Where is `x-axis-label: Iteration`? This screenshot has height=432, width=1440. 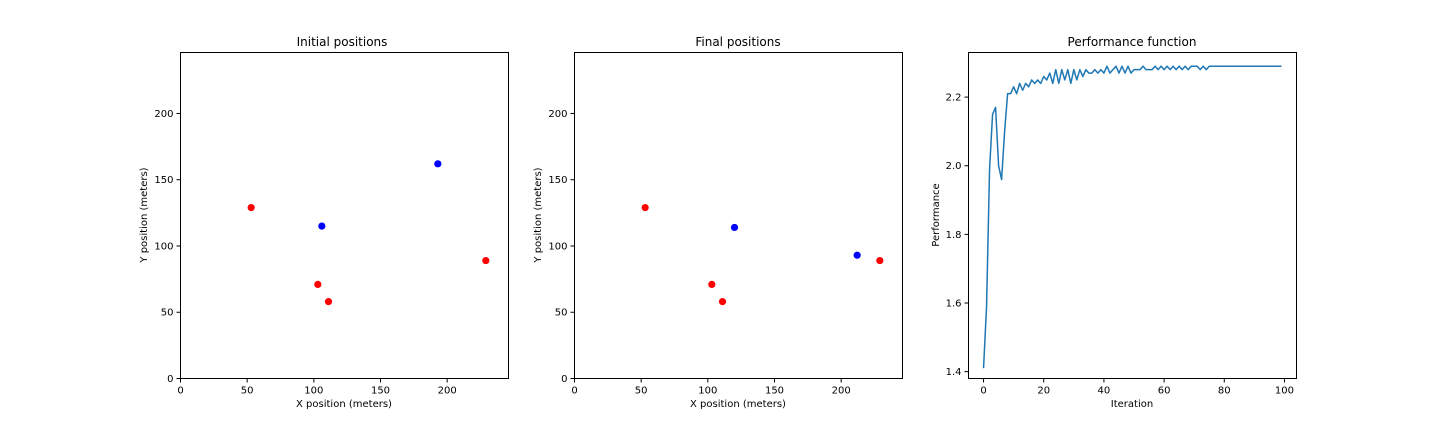
x-axis-label: Iteration is located at coordinates (1132, 404).